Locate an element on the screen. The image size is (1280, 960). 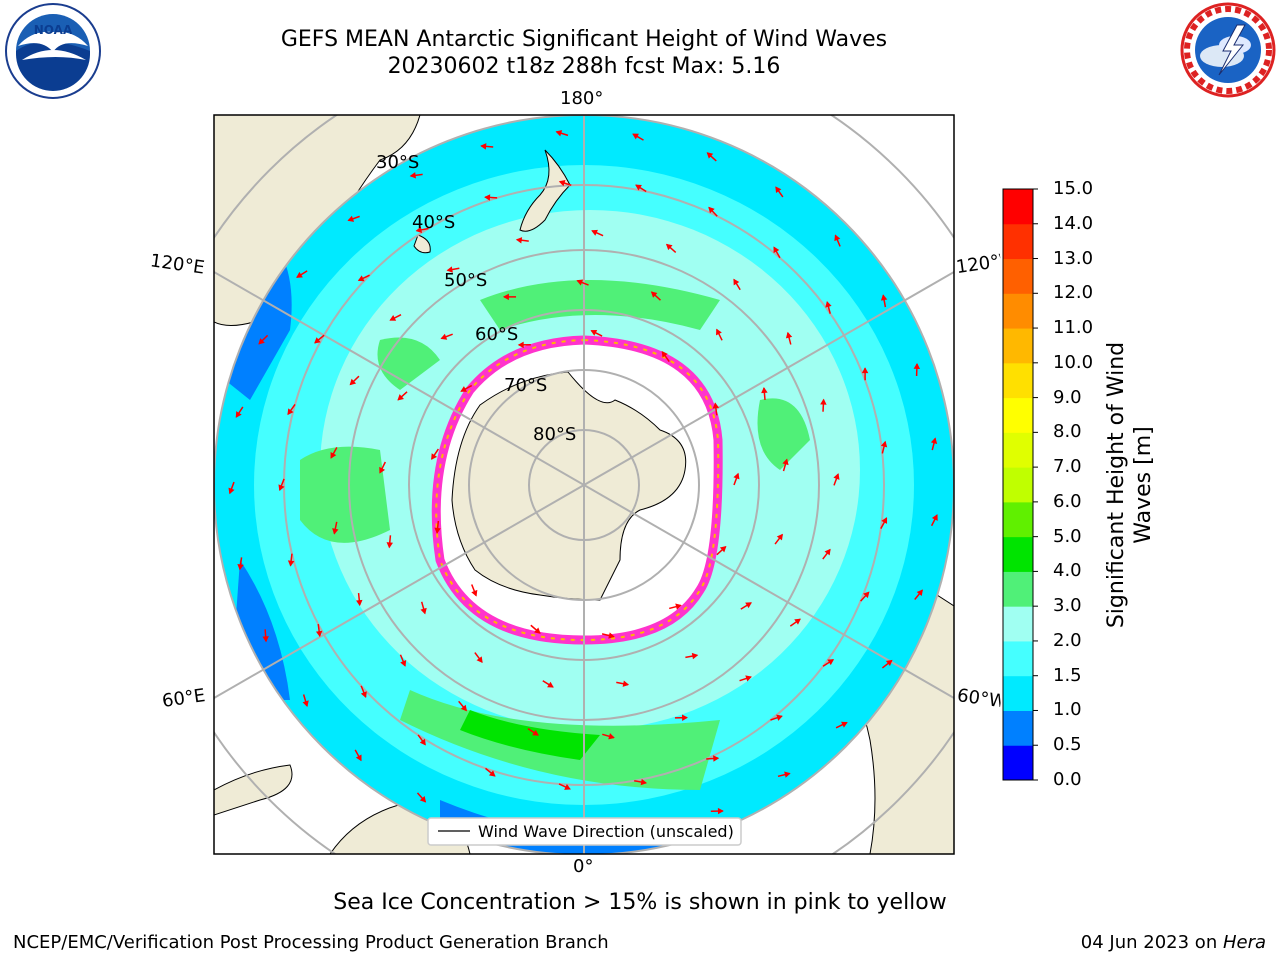
colorbar-tick-label: 8.0 is located at coordinates (1067, 432).